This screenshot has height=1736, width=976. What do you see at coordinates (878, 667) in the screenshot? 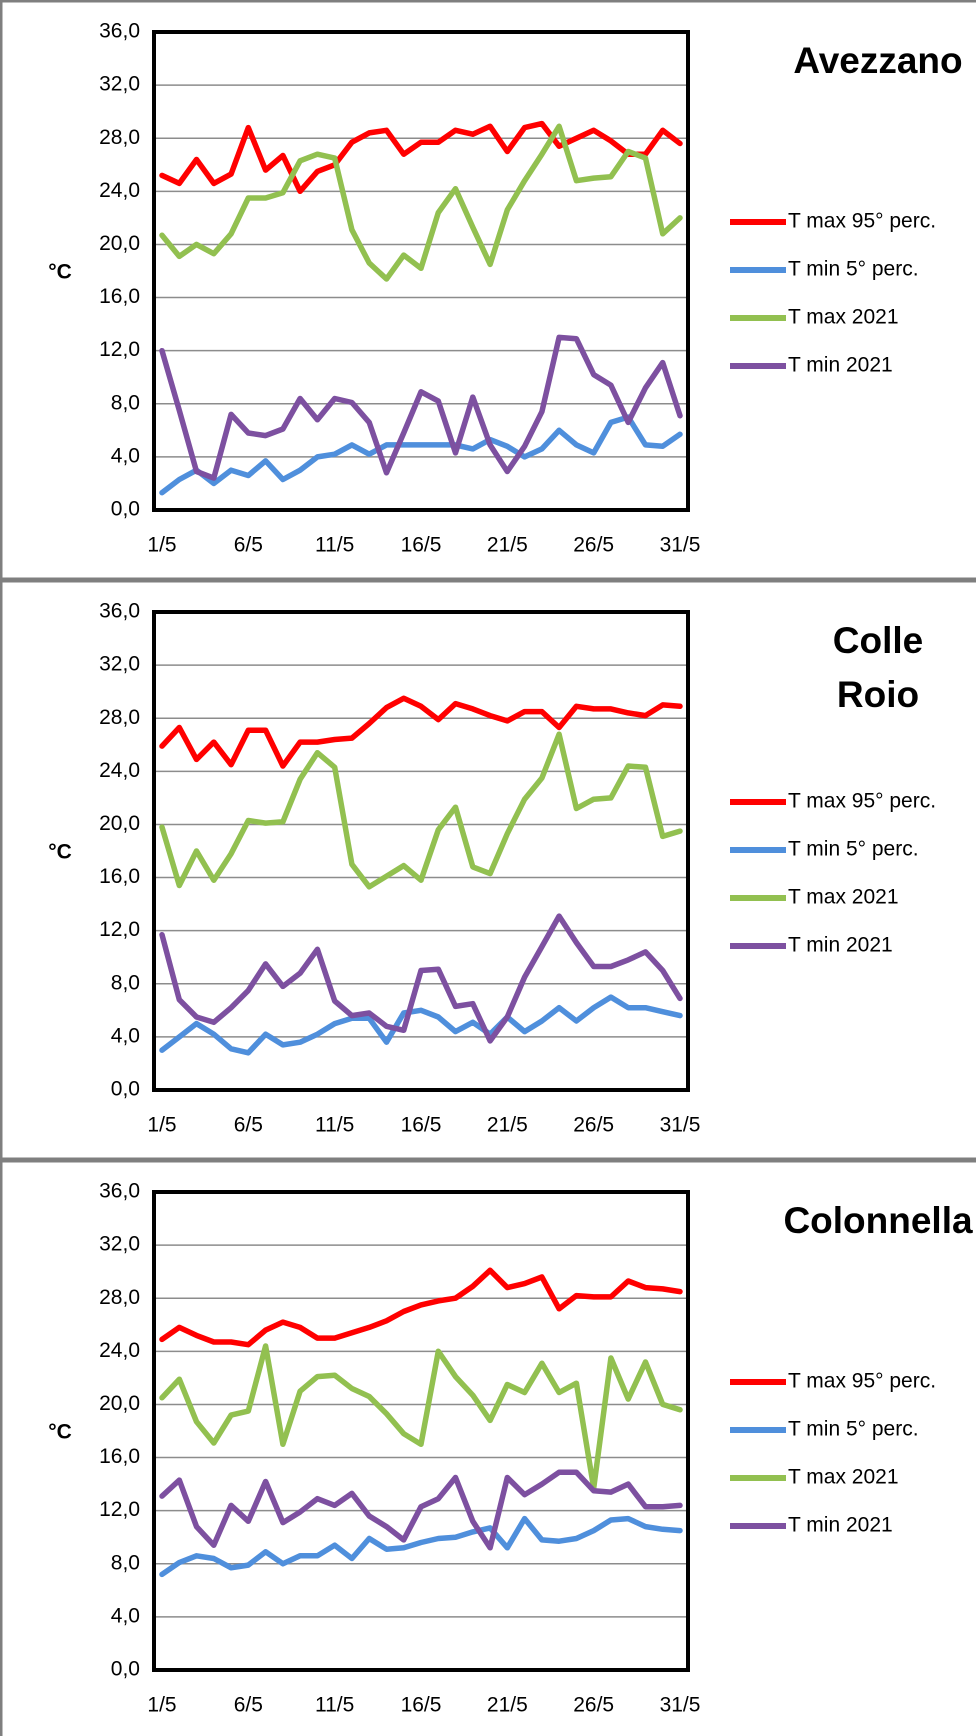
I see `chart-title: Colle Roio` at bounding box center [878, 667].